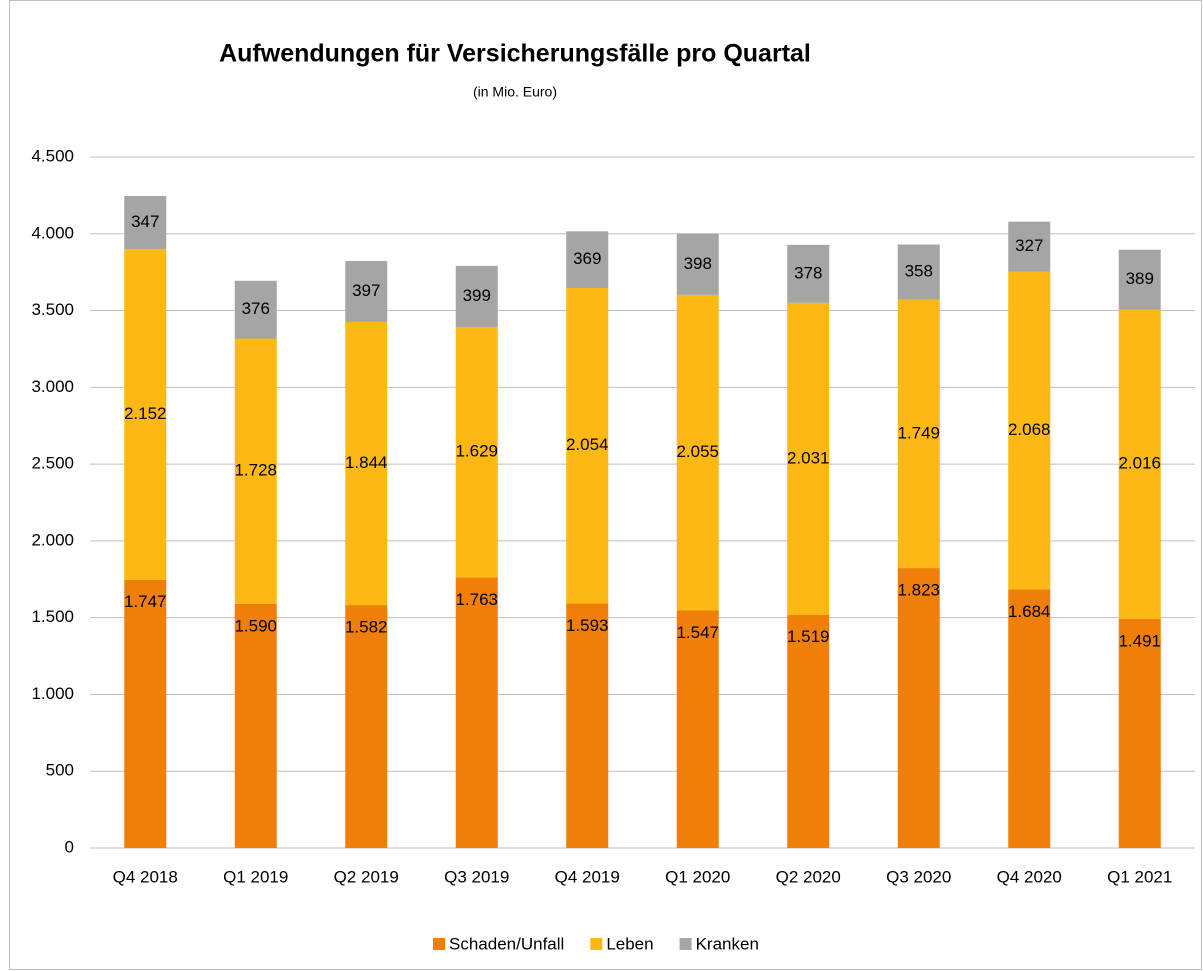 The height and width of the screenshot is (971, 1203). I want to click on data-label: 399, so click(477, 295).